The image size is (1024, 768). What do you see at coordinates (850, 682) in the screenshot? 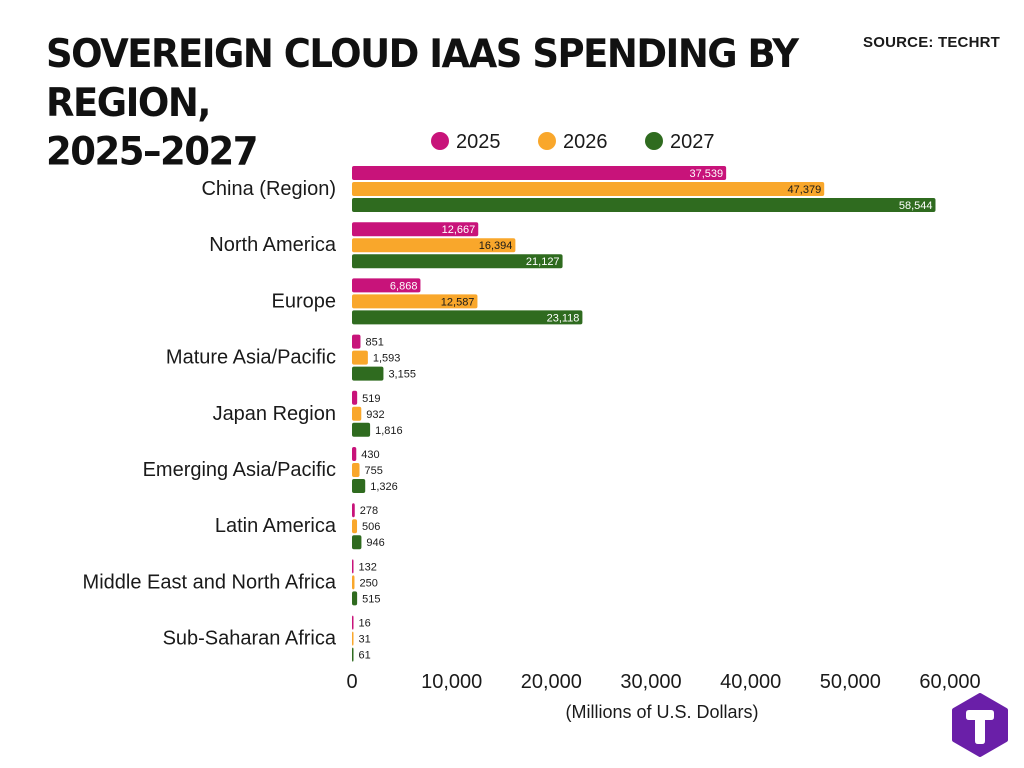
I see `x-tick-label: 50,000` at bounding box center [850, 682].